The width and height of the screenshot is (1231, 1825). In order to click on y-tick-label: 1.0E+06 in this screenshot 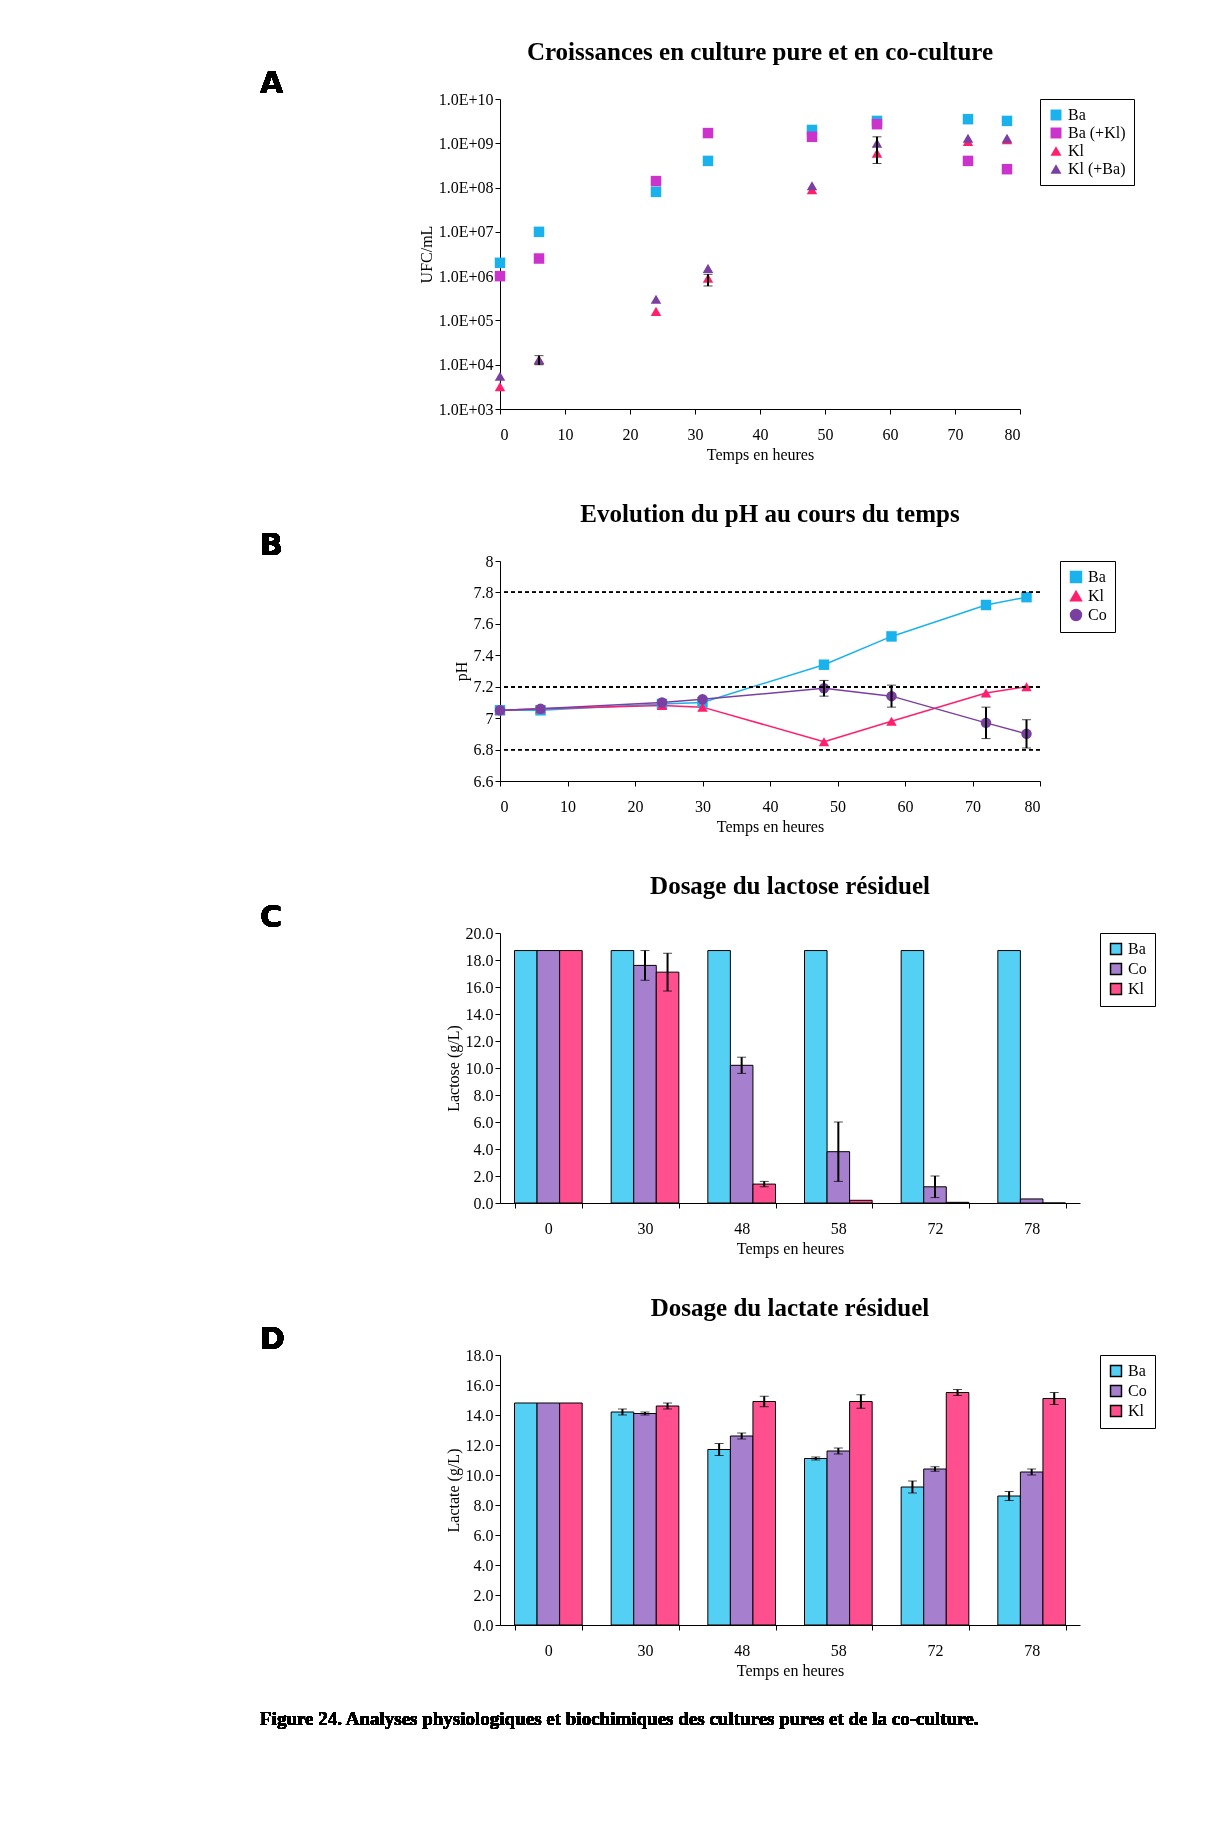, I will do `click(466, 276)`.